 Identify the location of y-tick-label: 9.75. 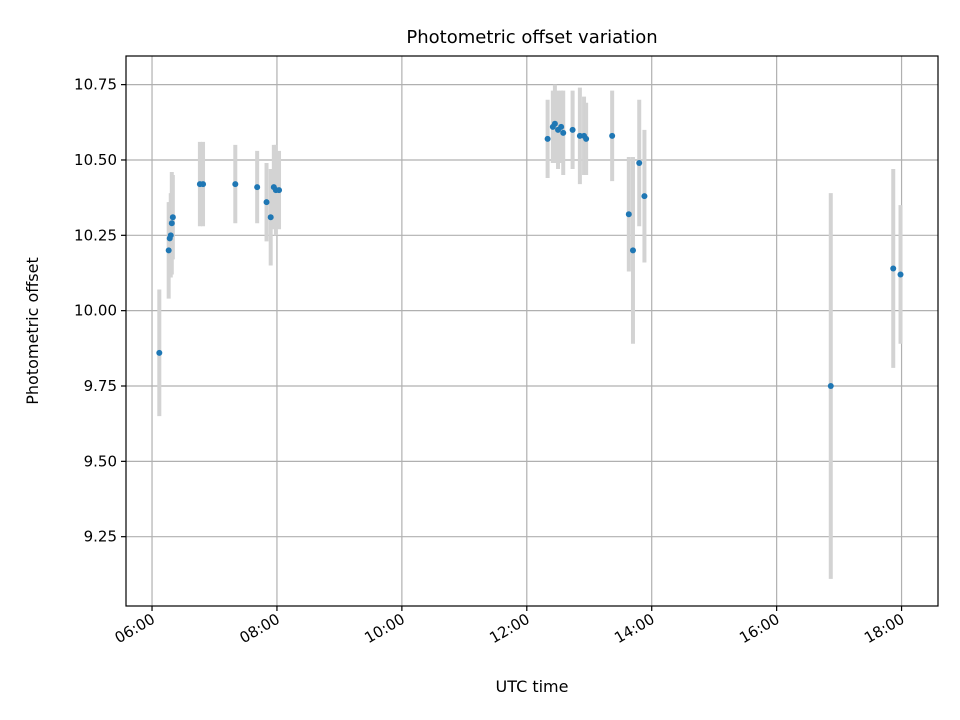
(100, 386).